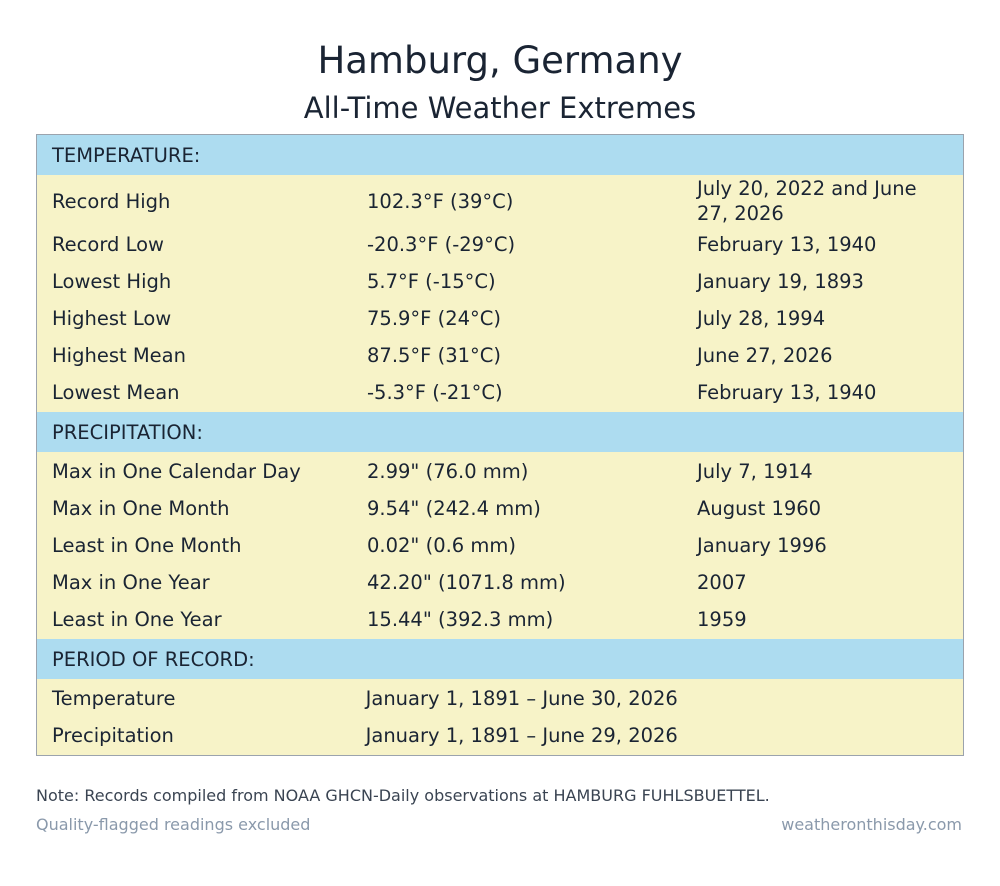 This screenshot has width=1000, height=886. What do you see at coordinates (173, 824) in the screenshot?
I see `footer-disclaimer: Quality-flagged readings excluded` at bounding box center [173, 824].